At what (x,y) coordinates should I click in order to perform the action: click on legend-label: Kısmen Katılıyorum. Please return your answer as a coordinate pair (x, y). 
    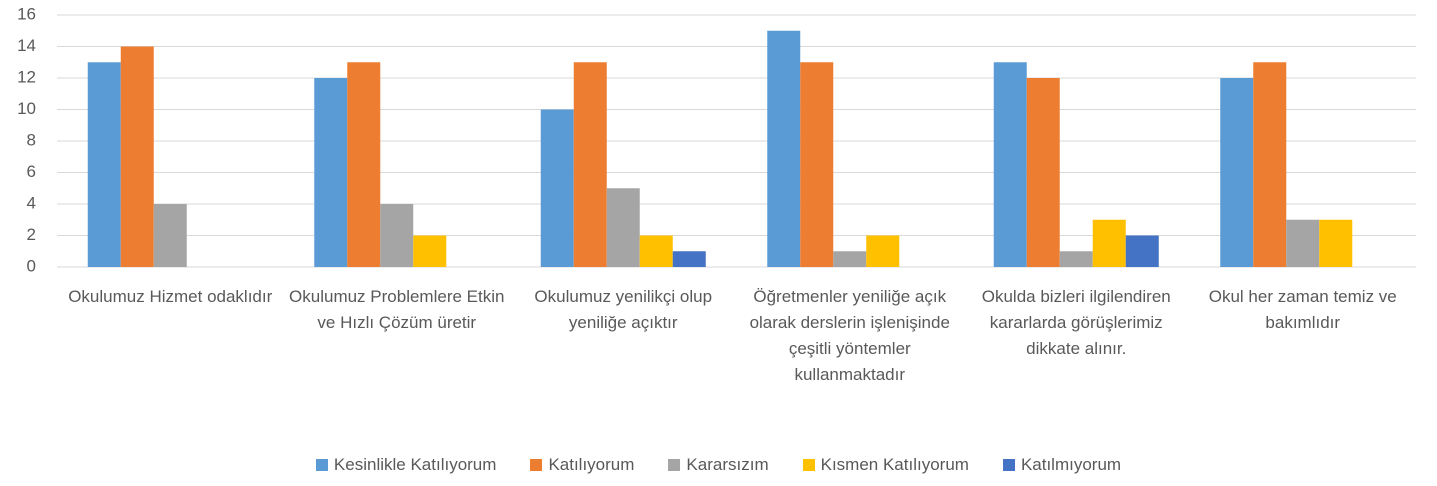
    Looking at the image, I should click on (894, 464).